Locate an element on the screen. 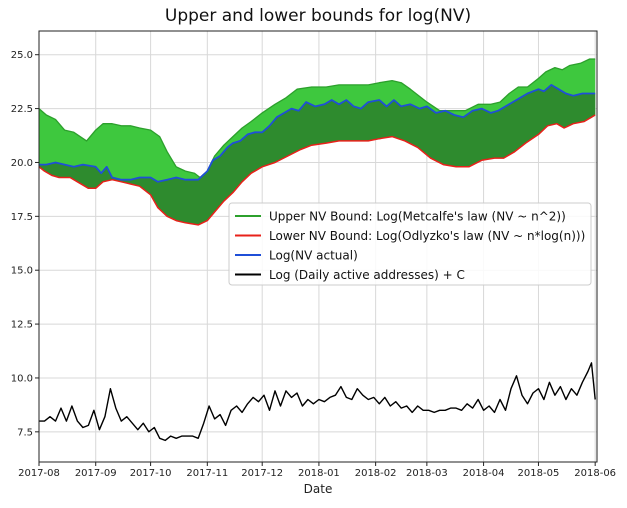 This screenshot has height=508, width=627. x-tick-label: 2018-03 is located at coordinates (427, 473).